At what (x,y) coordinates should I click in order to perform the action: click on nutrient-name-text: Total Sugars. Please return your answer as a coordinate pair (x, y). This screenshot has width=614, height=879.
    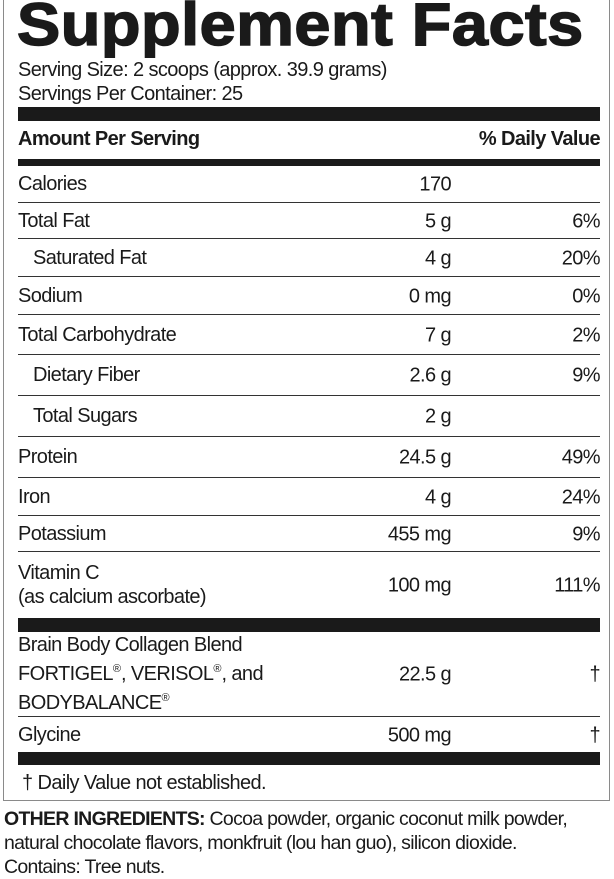
    Looking at the image, I should click on (85, 416).